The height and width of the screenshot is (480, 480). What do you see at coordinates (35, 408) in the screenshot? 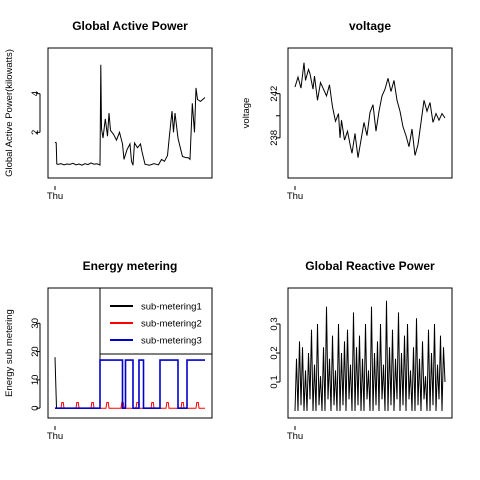
I see `y-tick-label: 0` at bounding box center [35, 408].